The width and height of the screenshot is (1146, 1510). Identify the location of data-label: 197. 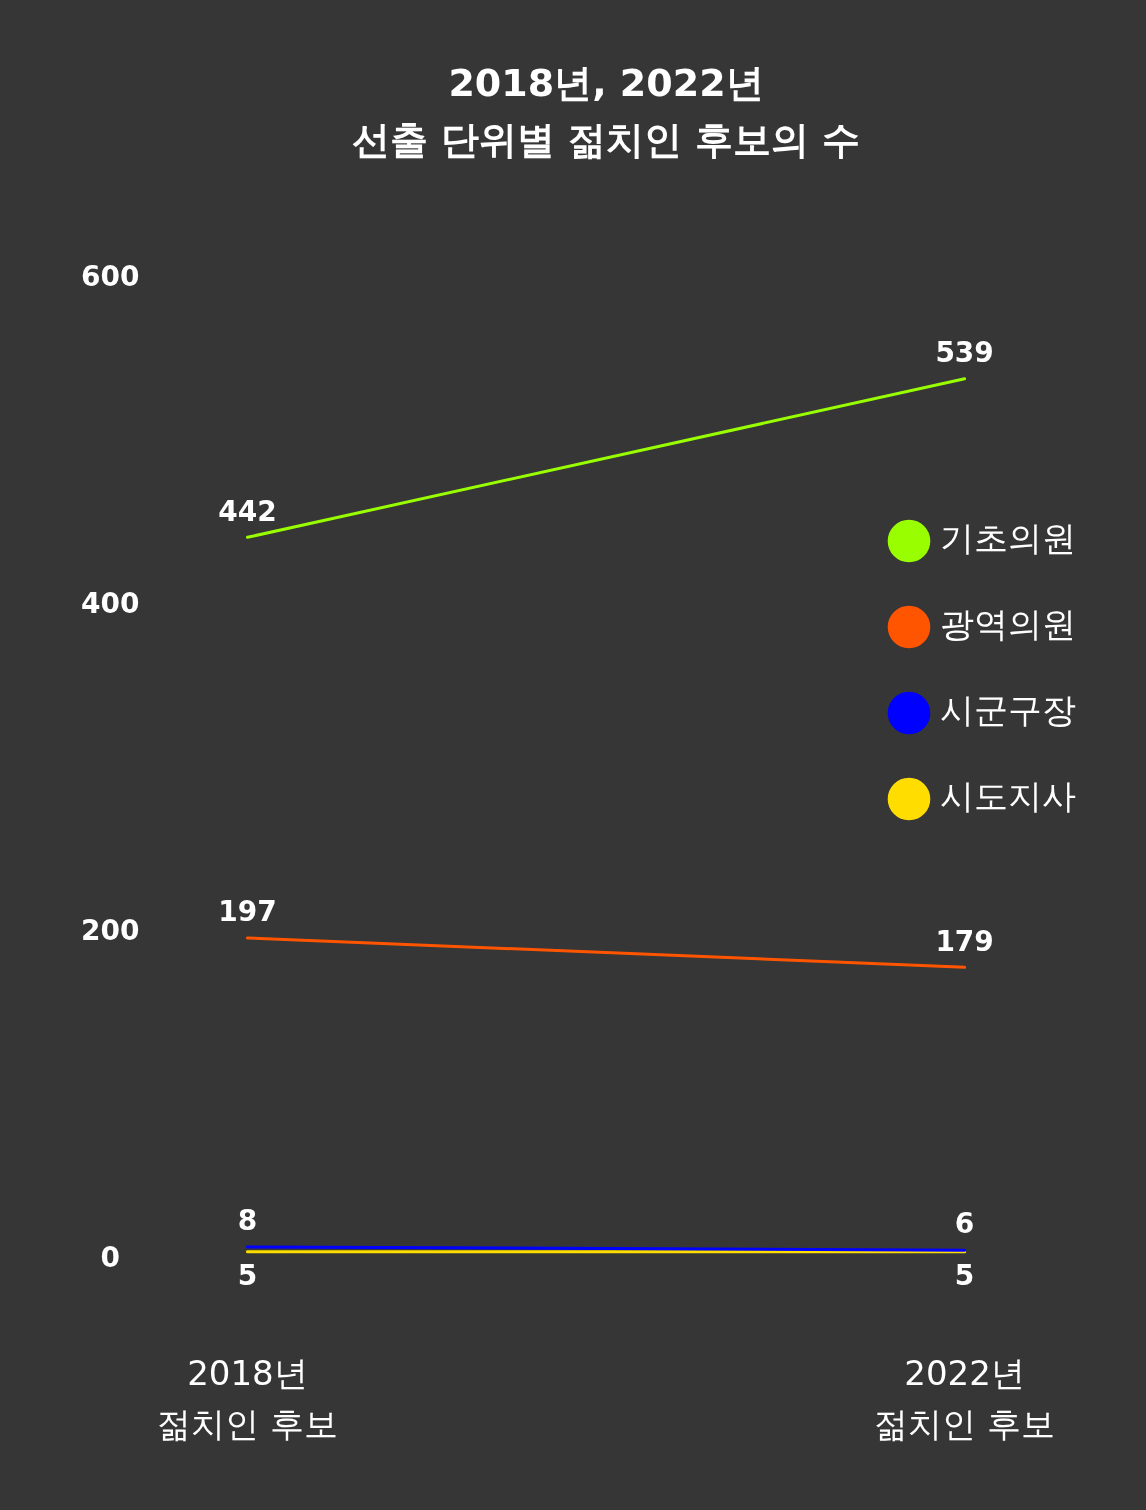
(247, 912).